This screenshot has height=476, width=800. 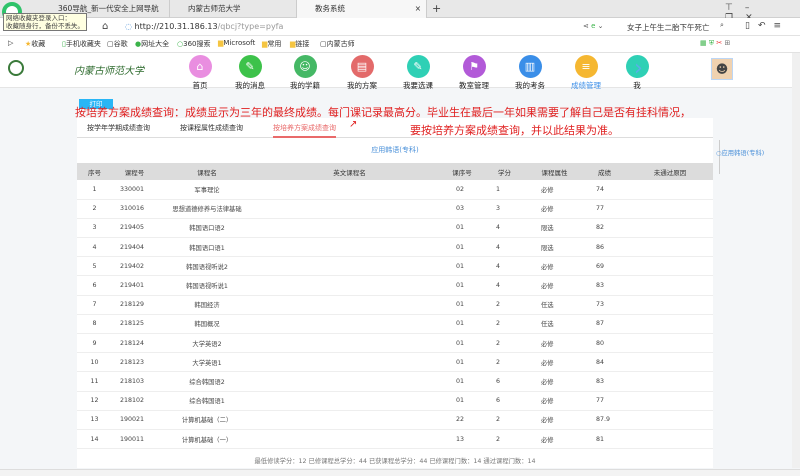 What do you see at coordinates (604, 305) in the screenshot?
I see `table-cell: 73` at bounding box center [604, 305].